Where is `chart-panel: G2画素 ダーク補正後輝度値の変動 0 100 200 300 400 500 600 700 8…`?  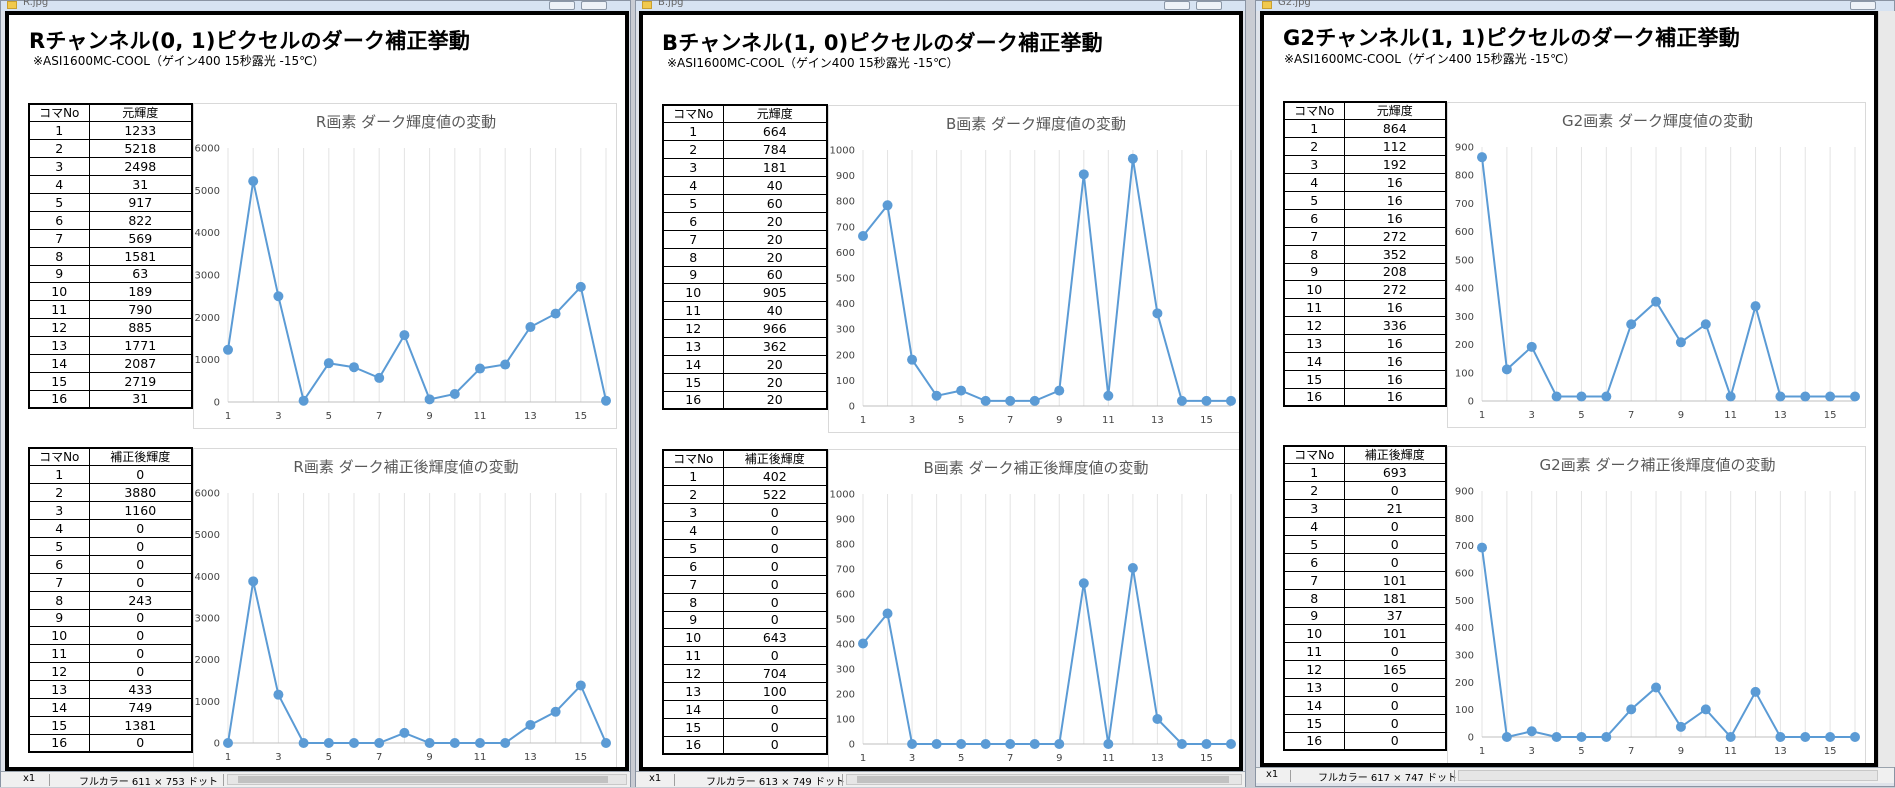
chart-panel: G2画素 ダーク補正後輝度値の変動 0 100 200 300 400 500 600 700 8… is located at coordinates (1656, 604).